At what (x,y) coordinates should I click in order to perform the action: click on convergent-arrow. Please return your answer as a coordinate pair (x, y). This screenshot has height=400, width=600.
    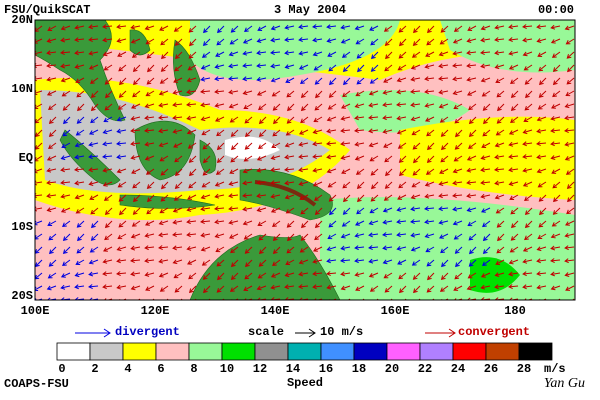
    Looking at the image, I should click on (440, 333).